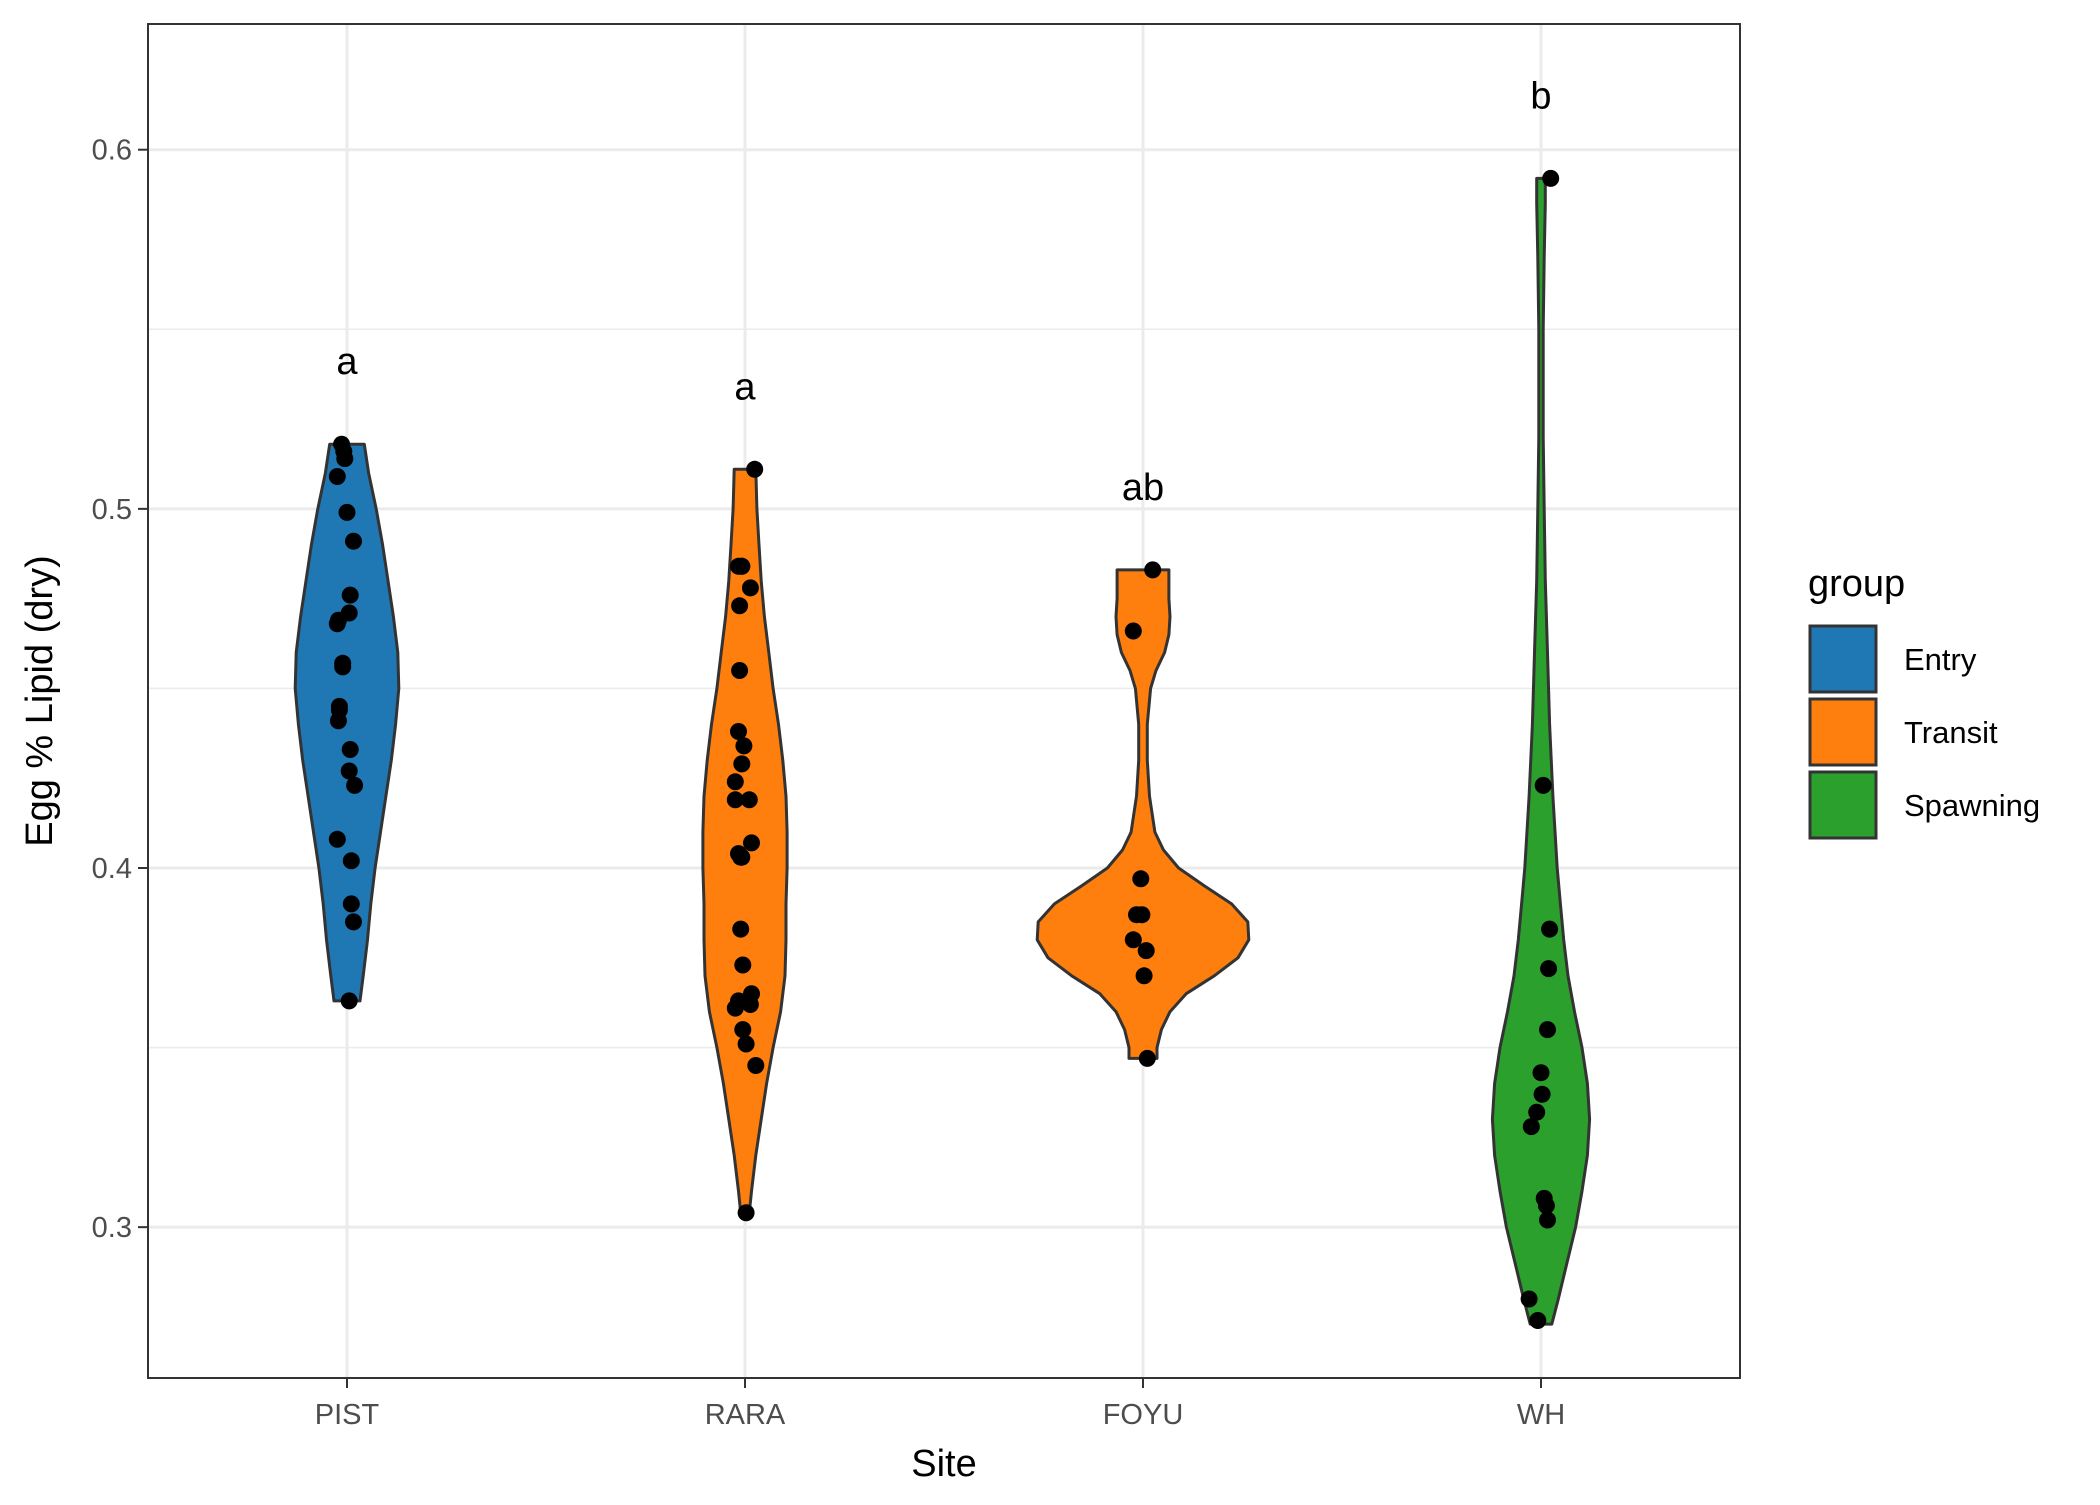 The width and height of the screenshot is (2100, 1505). I want to click on x-tick-label: PIST, so click(347, 1415).